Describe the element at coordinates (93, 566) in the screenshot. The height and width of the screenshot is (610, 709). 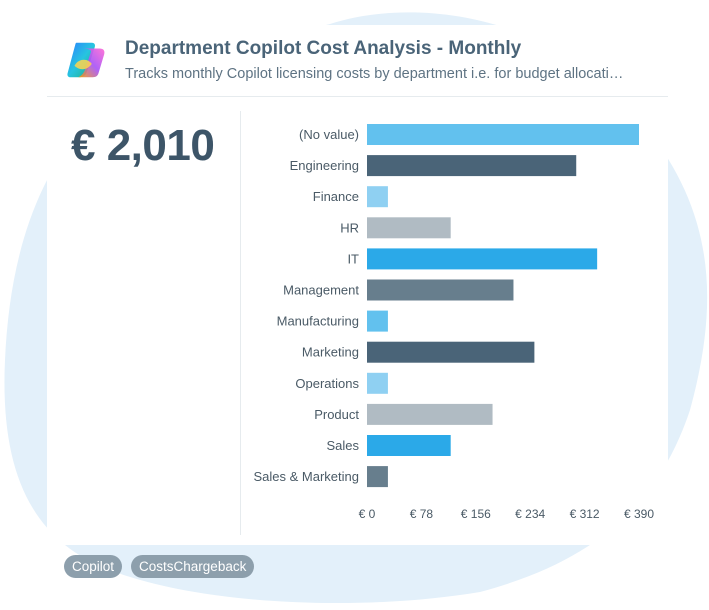
I see `tag-copilot: Copilot` at that location.